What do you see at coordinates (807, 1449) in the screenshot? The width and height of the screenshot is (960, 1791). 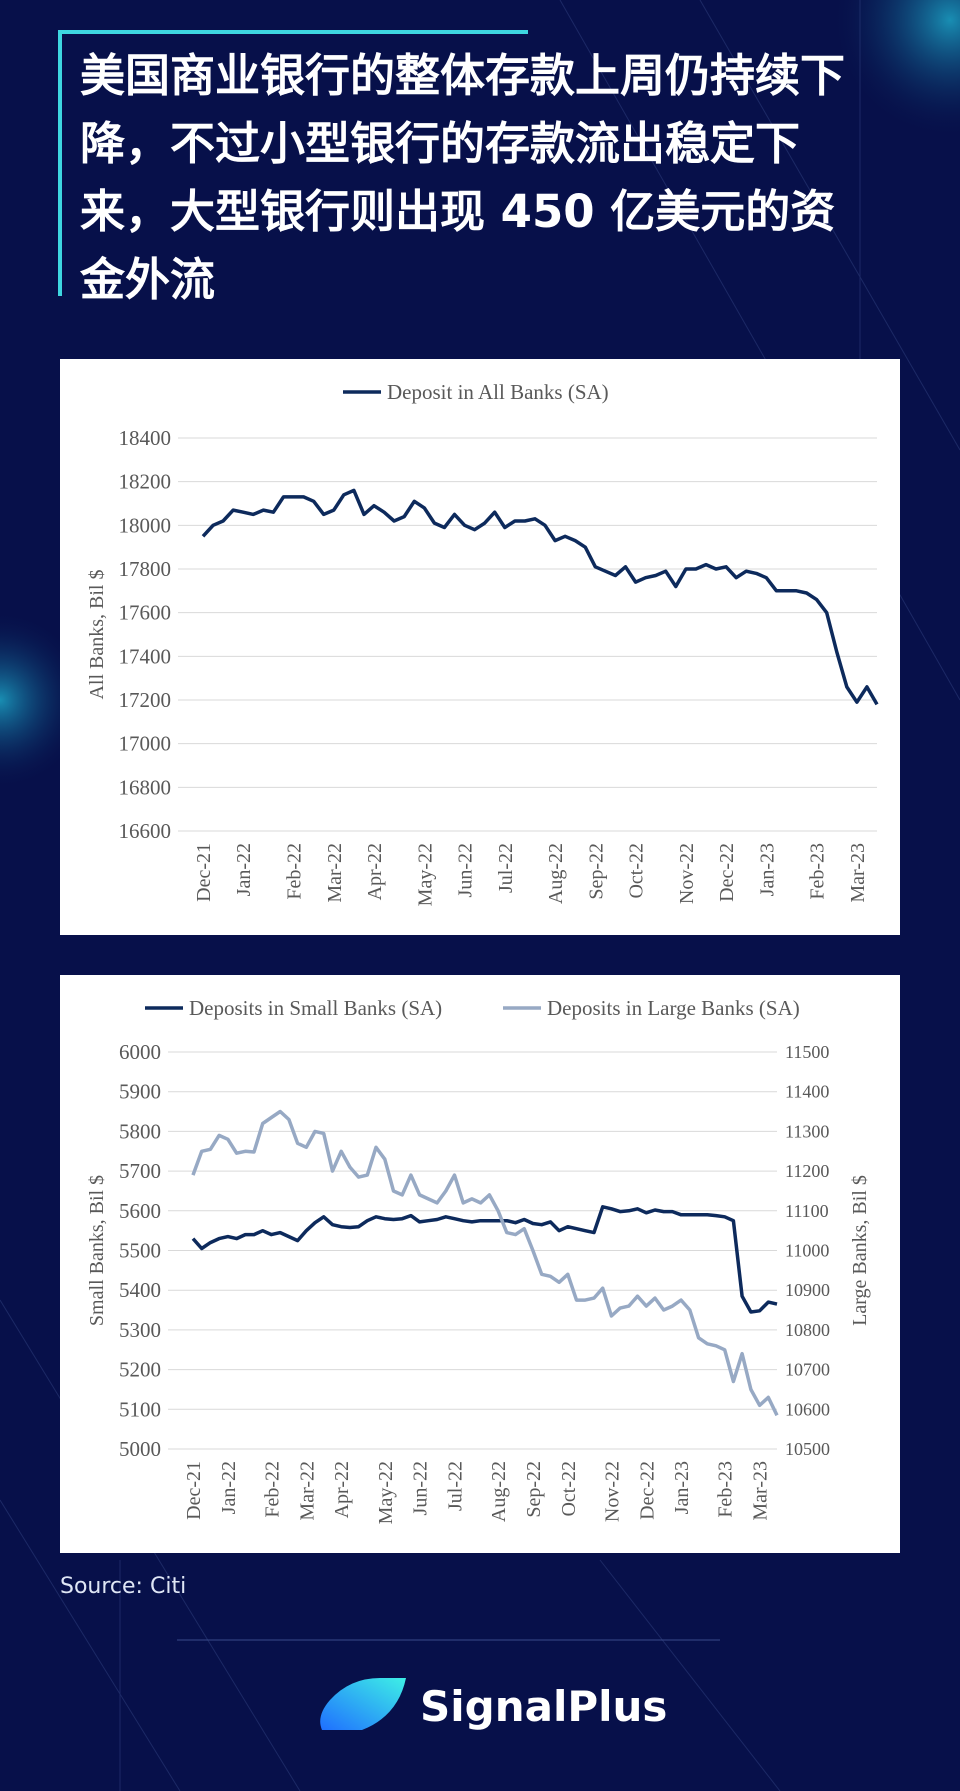 I see `y2-tick-label: 10500` at bounding box center [807, 1449].